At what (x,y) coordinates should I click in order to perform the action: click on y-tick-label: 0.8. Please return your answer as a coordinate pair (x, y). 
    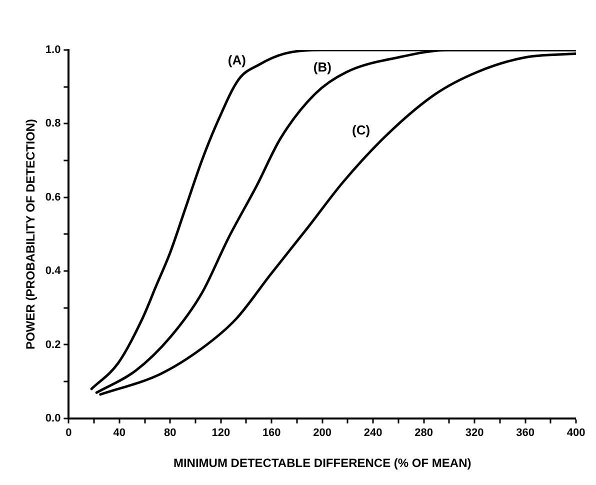
    Looking at the image, I should click on (53, 124).